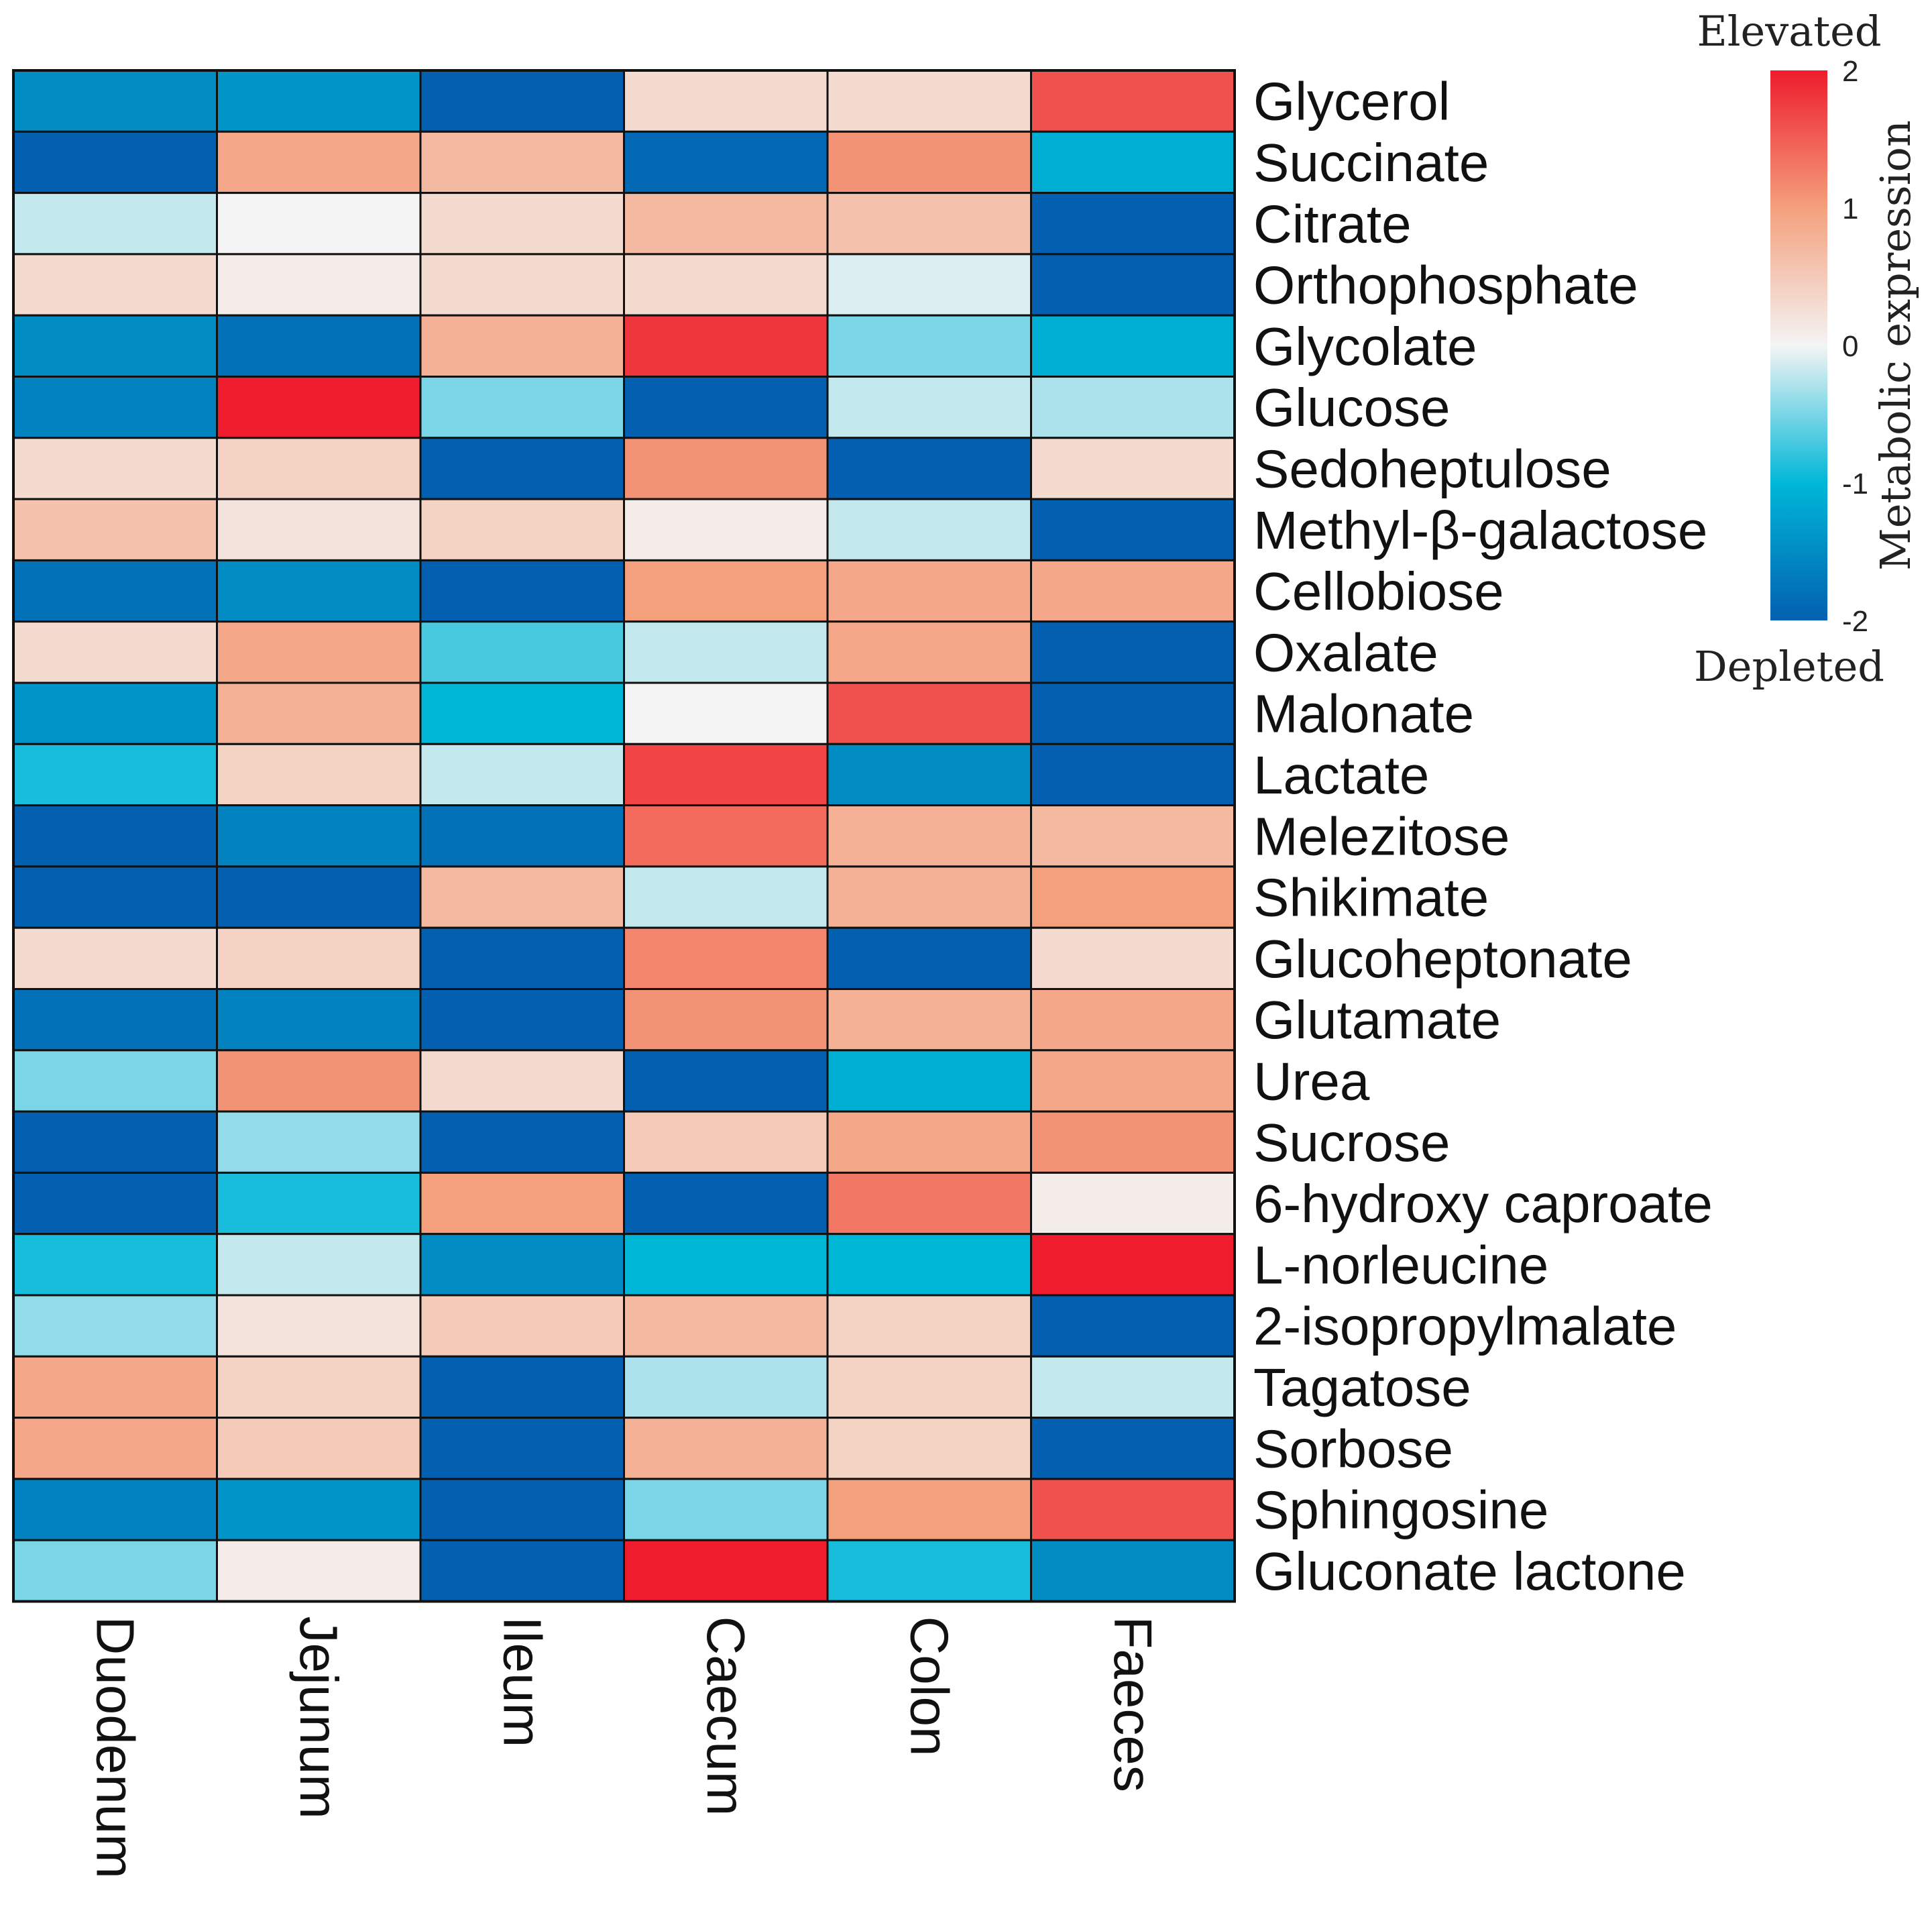  What do you see at coordinates (1351, 1142) in the screenshot?
I see `row-label: Sucrose` at bounding box center [1351, 1142].